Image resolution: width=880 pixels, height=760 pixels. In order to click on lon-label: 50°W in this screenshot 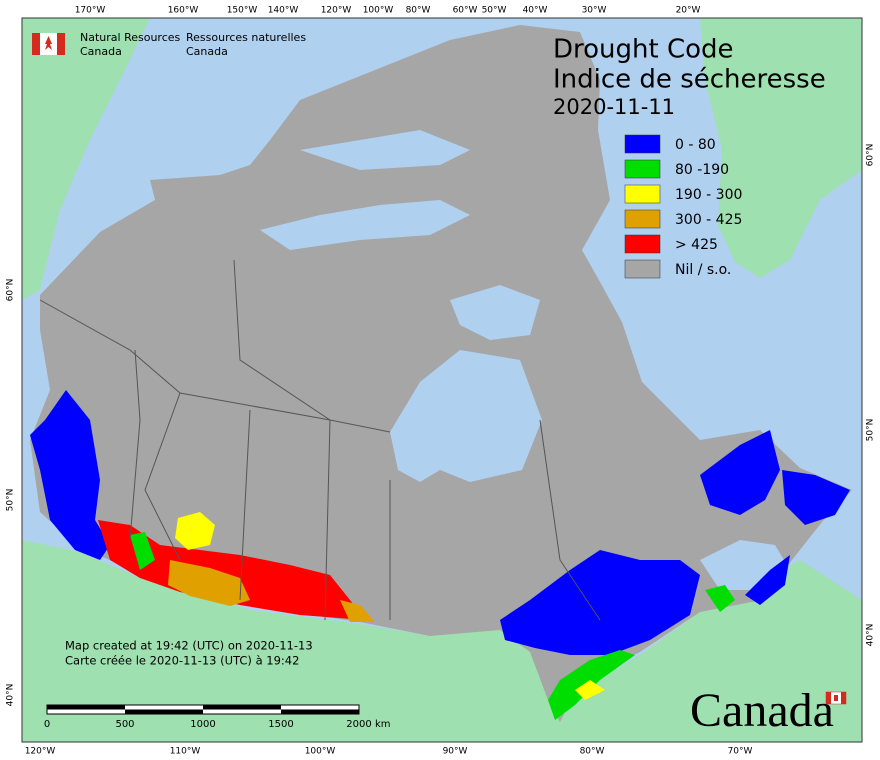, I will do `click(494, 11)`.